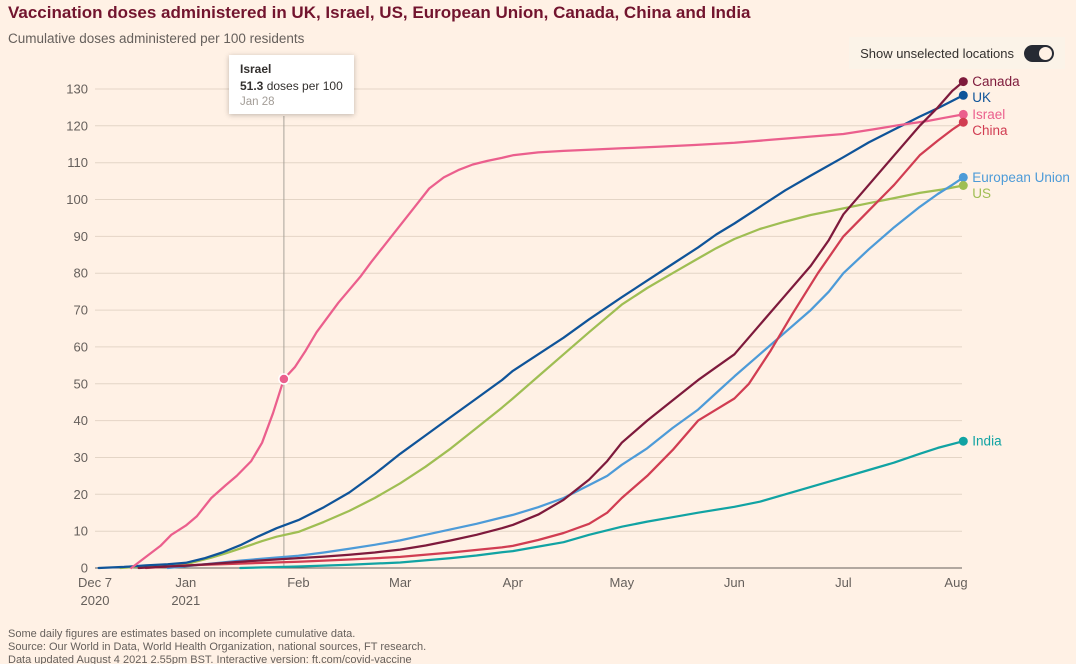 The height and width of the screenshot is (664, 1076). Describe the element at coordinates (81, 457) in the screenshot. I see `y-tick-label: 30` at that location.